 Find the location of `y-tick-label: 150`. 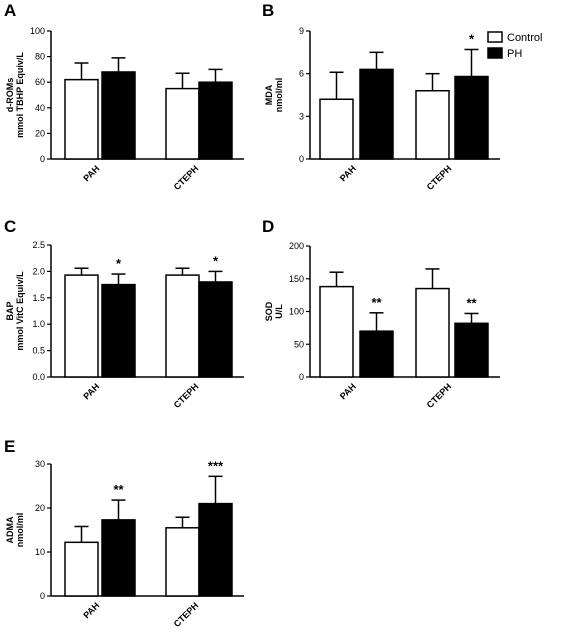

y-tick-label: 150 is located at coordinates (296, 279).